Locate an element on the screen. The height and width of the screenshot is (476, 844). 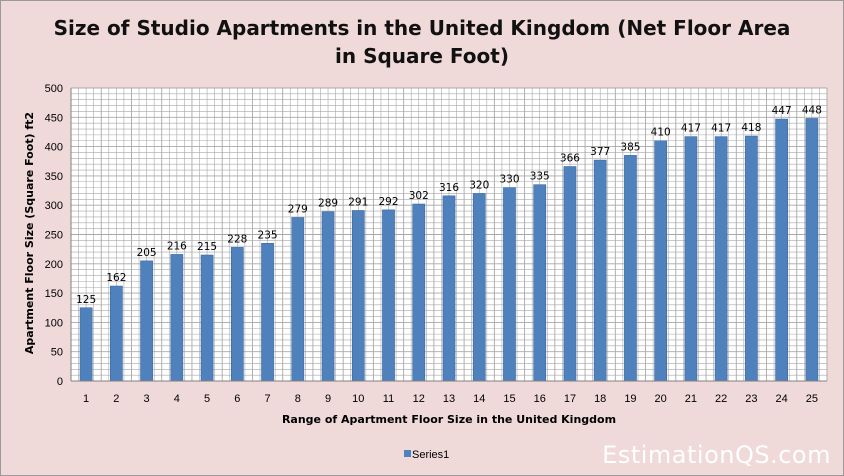
x-tick-label: 17 is located at coordinates (570, 399).